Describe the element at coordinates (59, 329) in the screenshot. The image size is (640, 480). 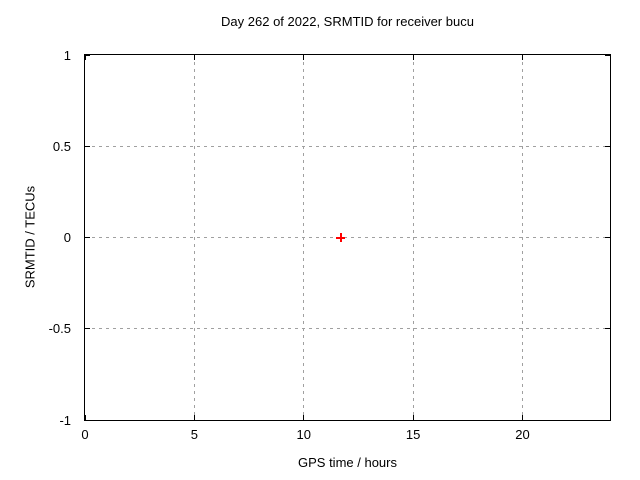
I see `y-tick-label: -0.5` at that location.